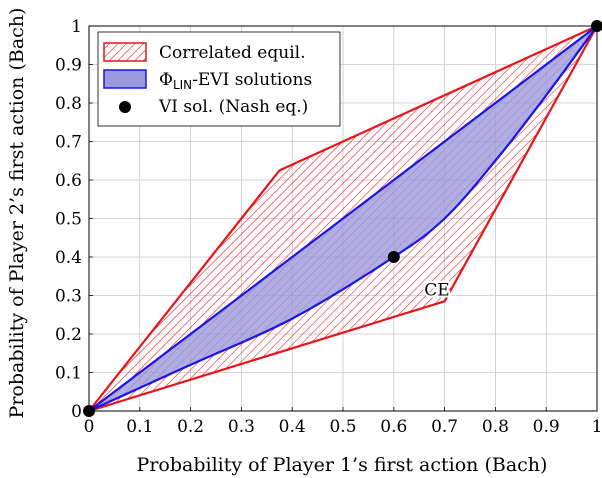 This screenshot has width=602, height=478. I want to click on legend-label-nash: VI sol. (Nash eq.), so click(233, 107).